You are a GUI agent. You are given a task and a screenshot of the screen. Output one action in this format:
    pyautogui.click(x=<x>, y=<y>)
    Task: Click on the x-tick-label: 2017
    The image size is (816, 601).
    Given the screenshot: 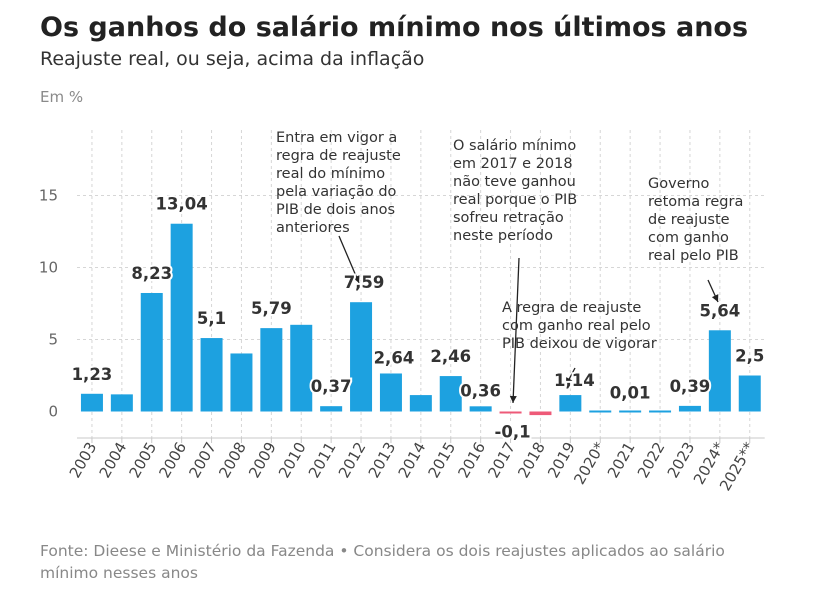 What is the action you would take?
    pyautogui.click(x=501, y=460)
    